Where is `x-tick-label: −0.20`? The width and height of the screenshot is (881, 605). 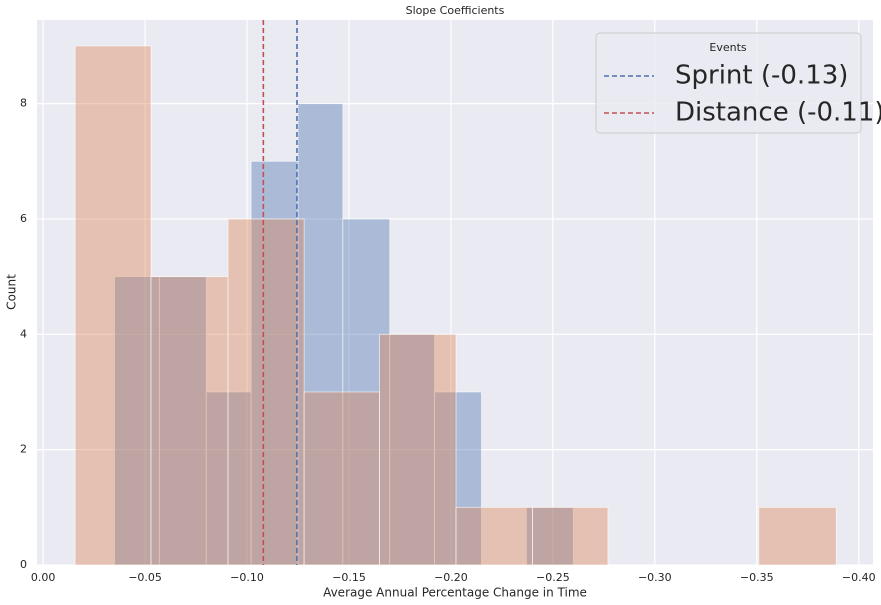 x-tick-label: −0.20 is located at coordinates (451, 577).